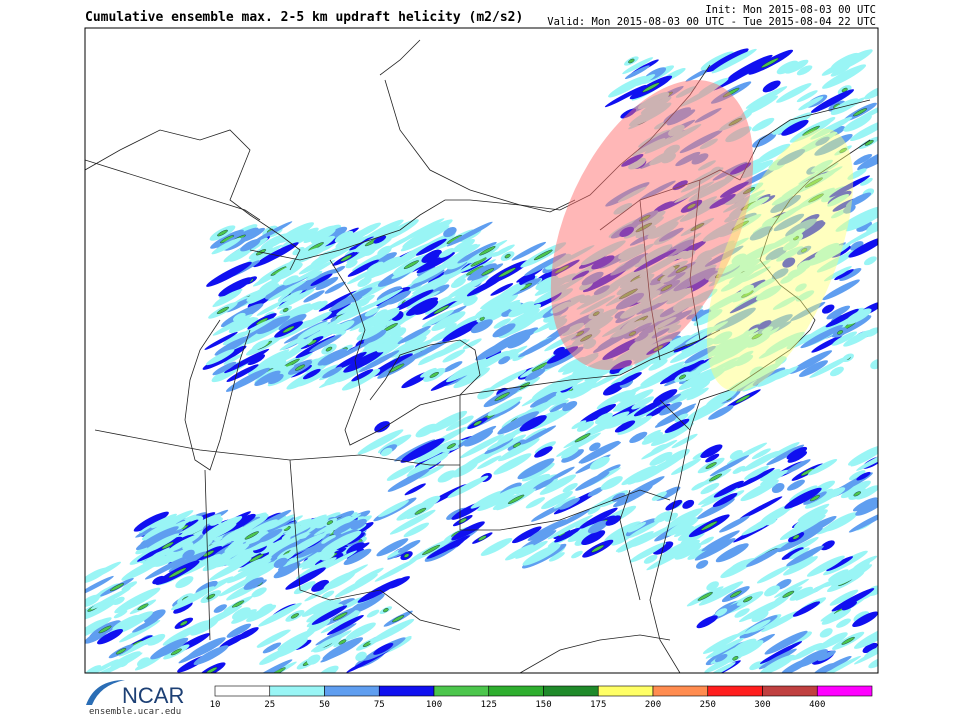 The width and height of the screenshot is (960, 724). I want to click on state-lines, so click(590, 430).